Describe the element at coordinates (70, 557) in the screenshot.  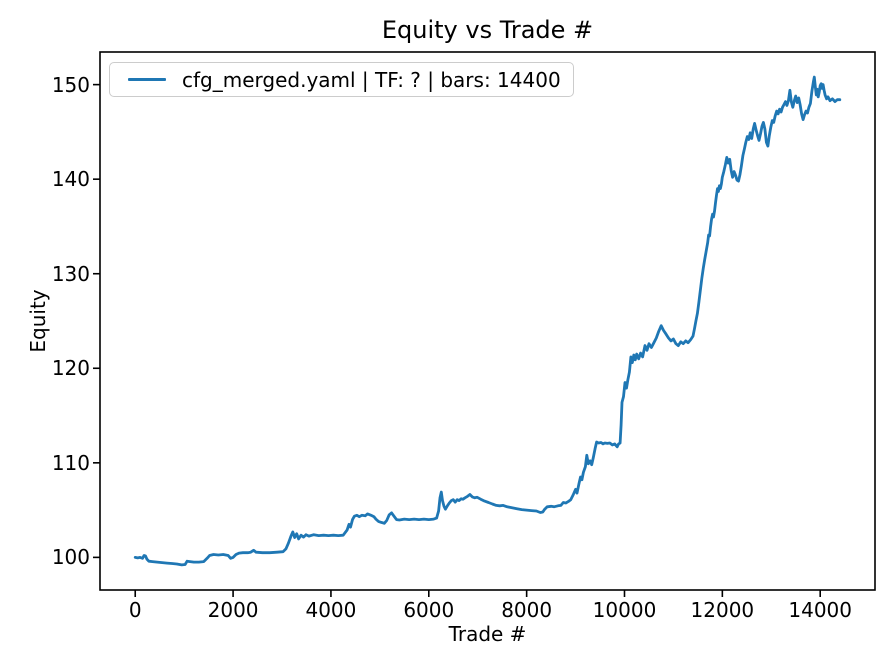
I see `y-tick-label: 100` at that location.